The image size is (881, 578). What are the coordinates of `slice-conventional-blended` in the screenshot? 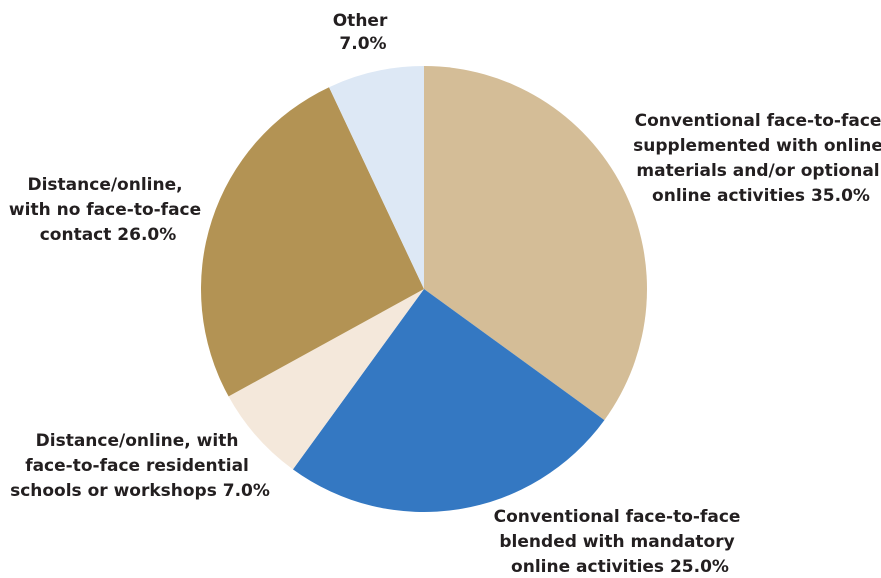 It's located at (448, 401).